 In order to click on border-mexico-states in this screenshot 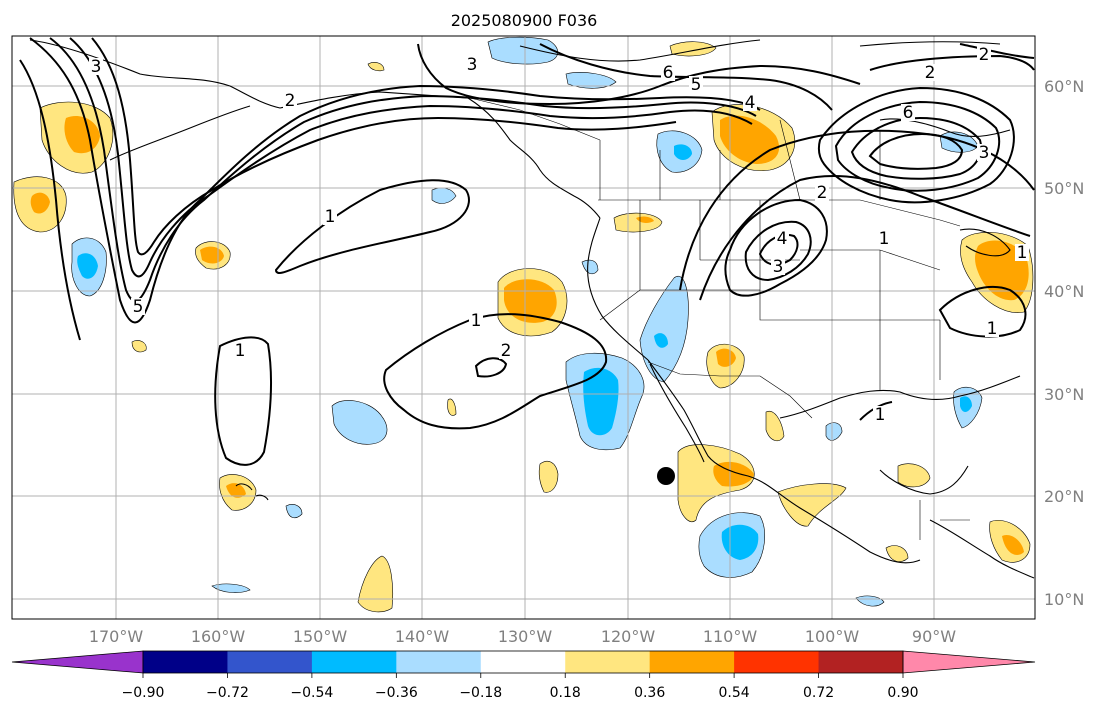, I will do `click(944, 520)`.